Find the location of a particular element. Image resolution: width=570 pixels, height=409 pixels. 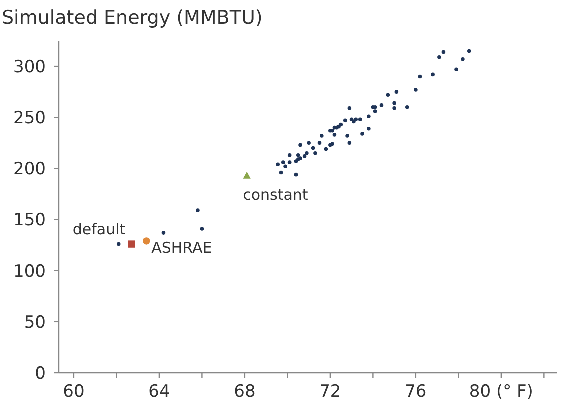

x-tick-label: 60 is located at coordinates (74, 392).